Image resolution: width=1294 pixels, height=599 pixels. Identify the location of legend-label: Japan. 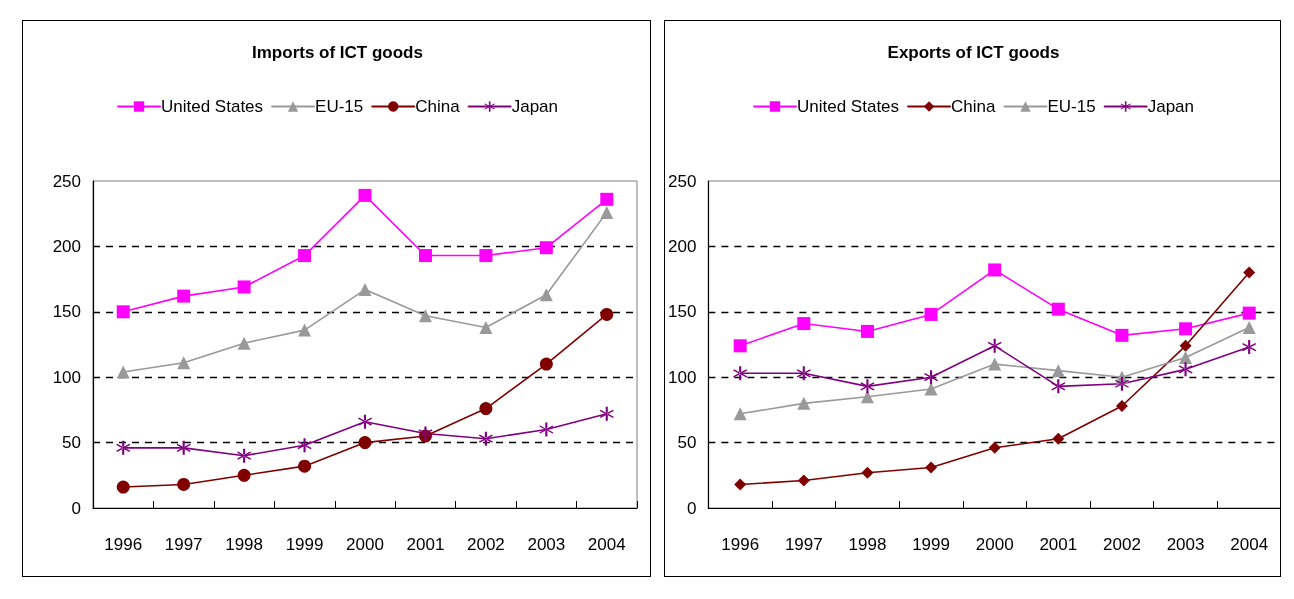
(1170, 106).